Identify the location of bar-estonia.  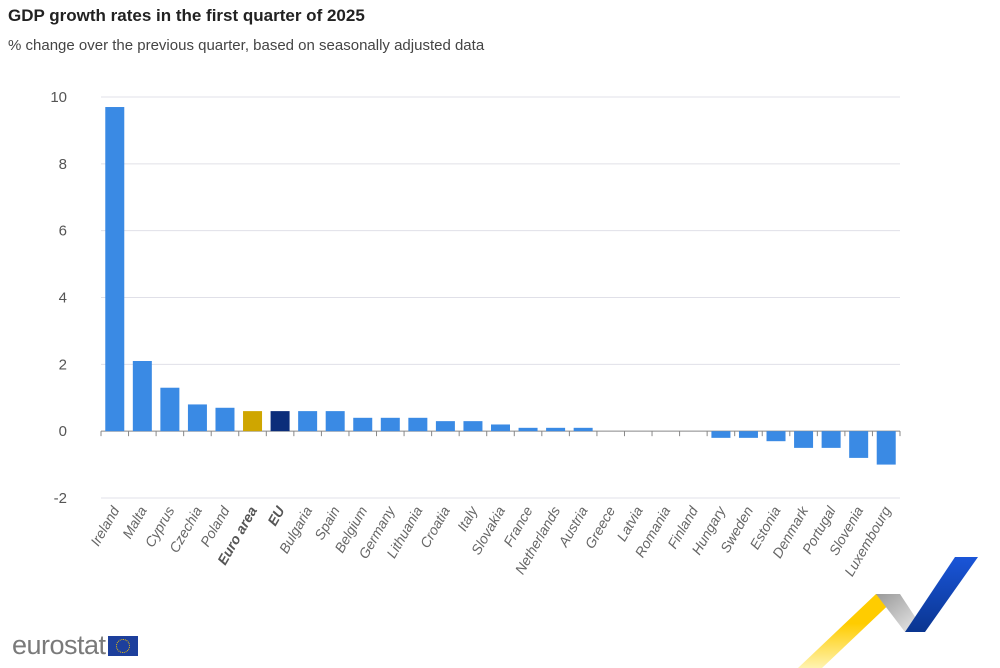
(776, 436).